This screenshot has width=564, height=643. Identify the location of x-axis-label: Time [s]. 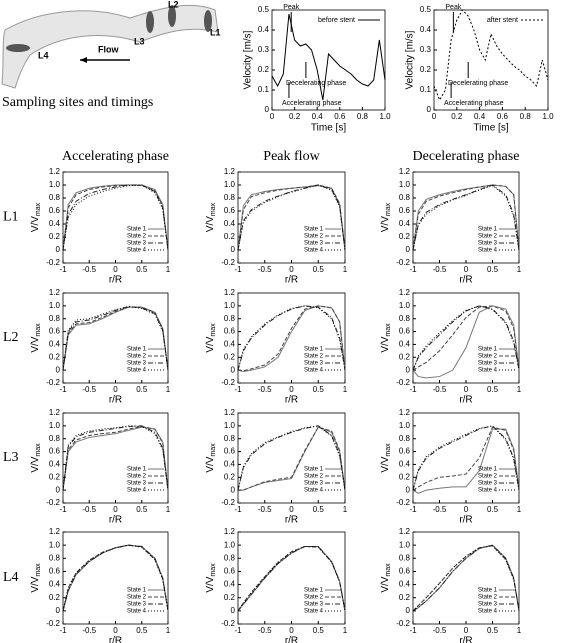
(490, 128).